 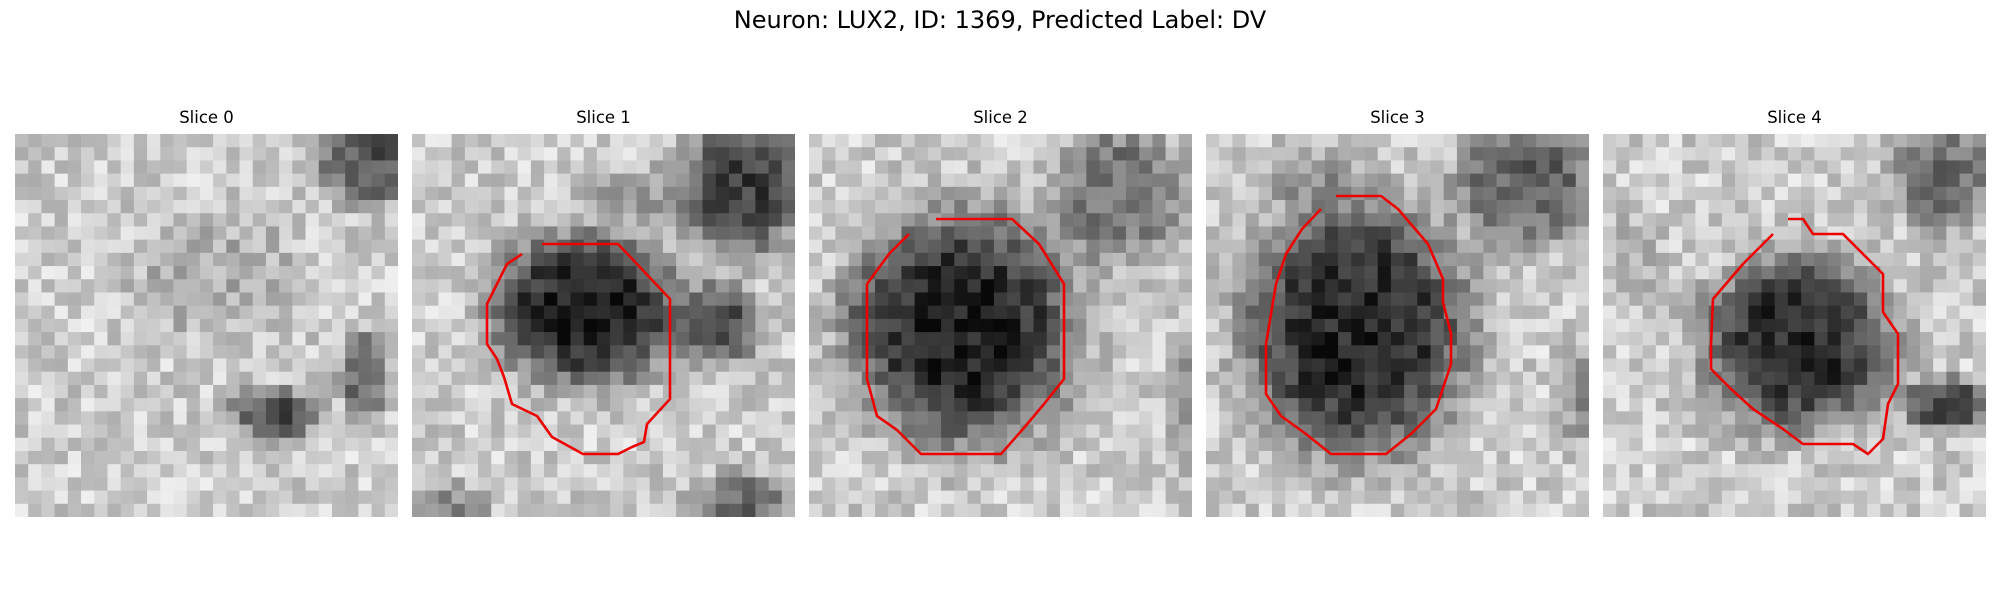 What do you see at coordinates (603, 117) in the screenshot?
I see `slice-title: Slice 1` at bounding box center [603, 117].